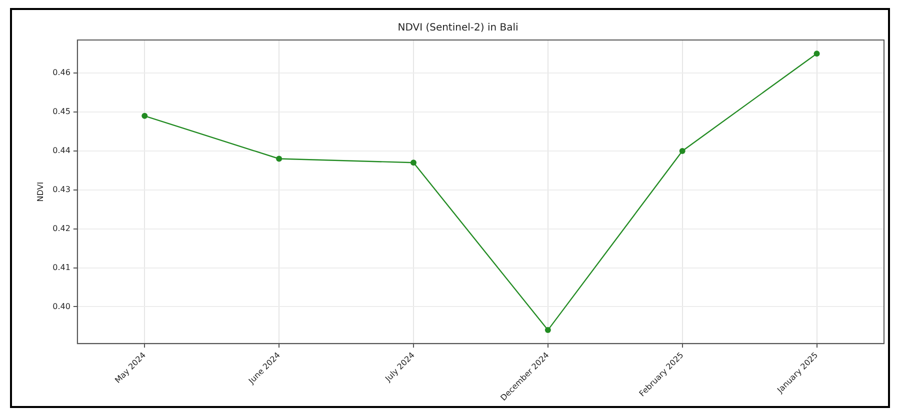 Image resolution: width=901 pixels, height=416 pixels. I want to click on y-tick-label: 0.43, so click(61, 189).